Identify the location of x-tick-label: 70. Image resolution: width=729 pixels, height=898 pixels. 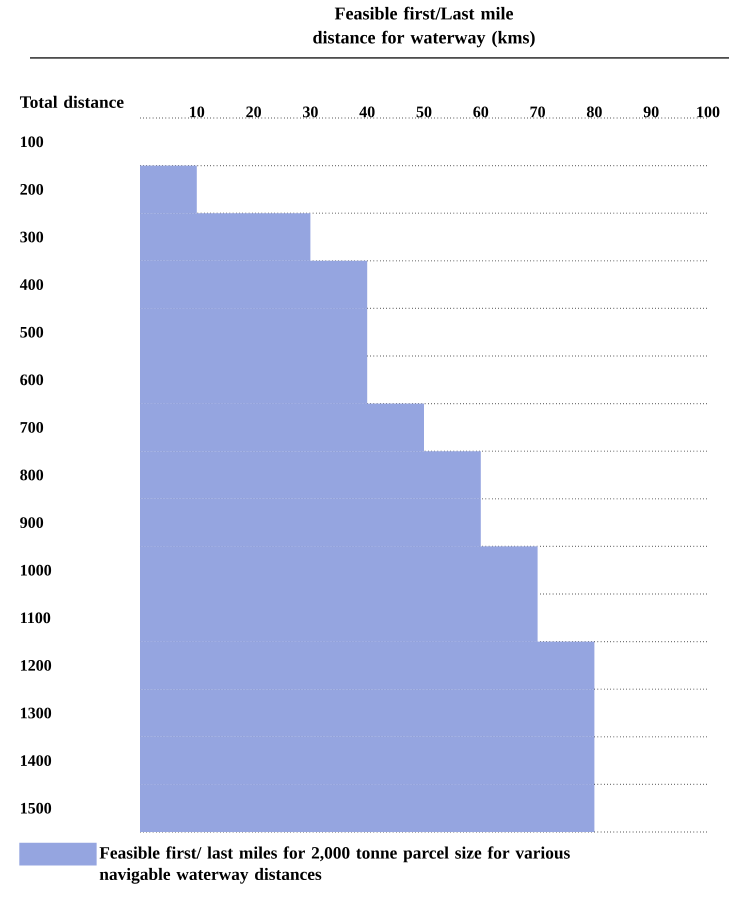
(537, 112).